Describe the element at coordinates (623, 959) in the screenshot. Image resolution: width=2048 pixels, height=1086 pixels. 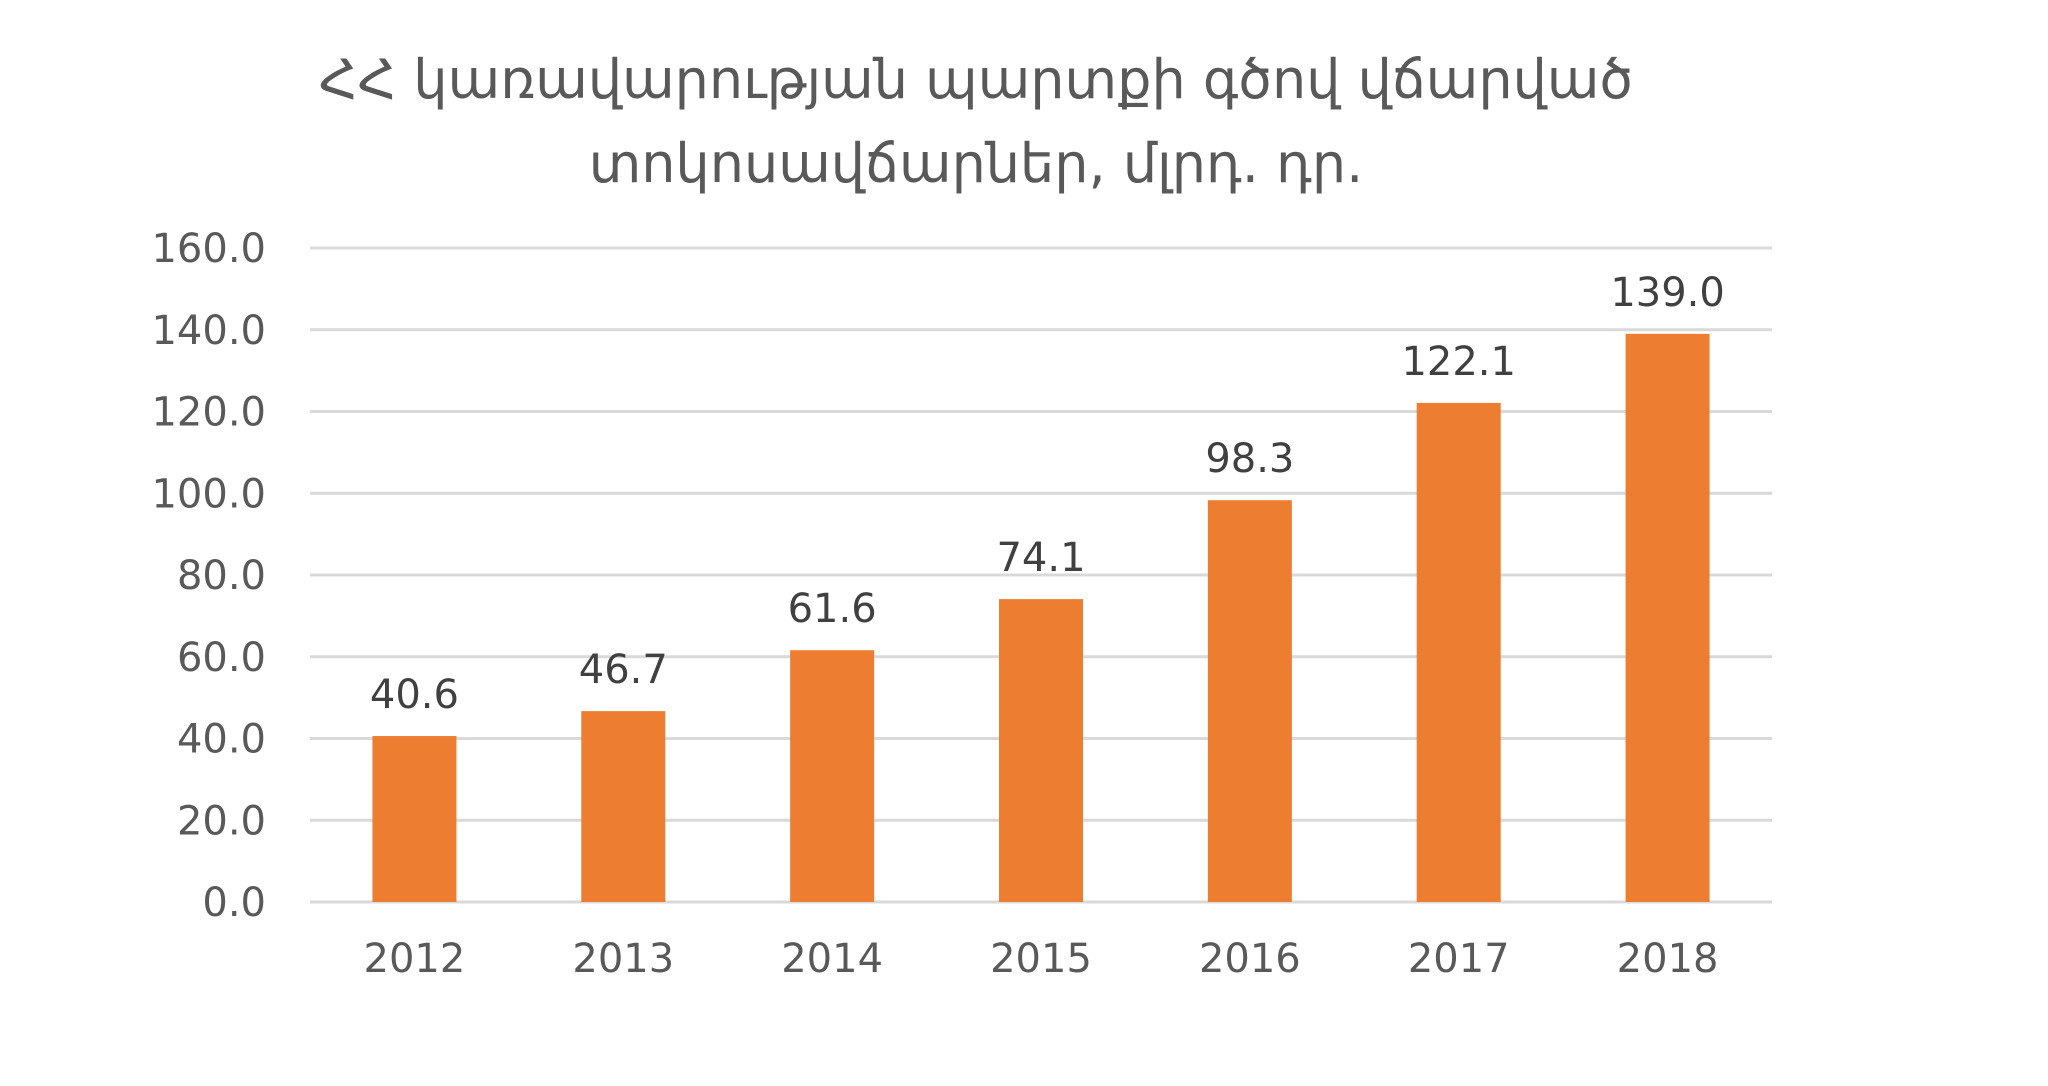
I see `x-tick-label-2013: 2013` at that location.